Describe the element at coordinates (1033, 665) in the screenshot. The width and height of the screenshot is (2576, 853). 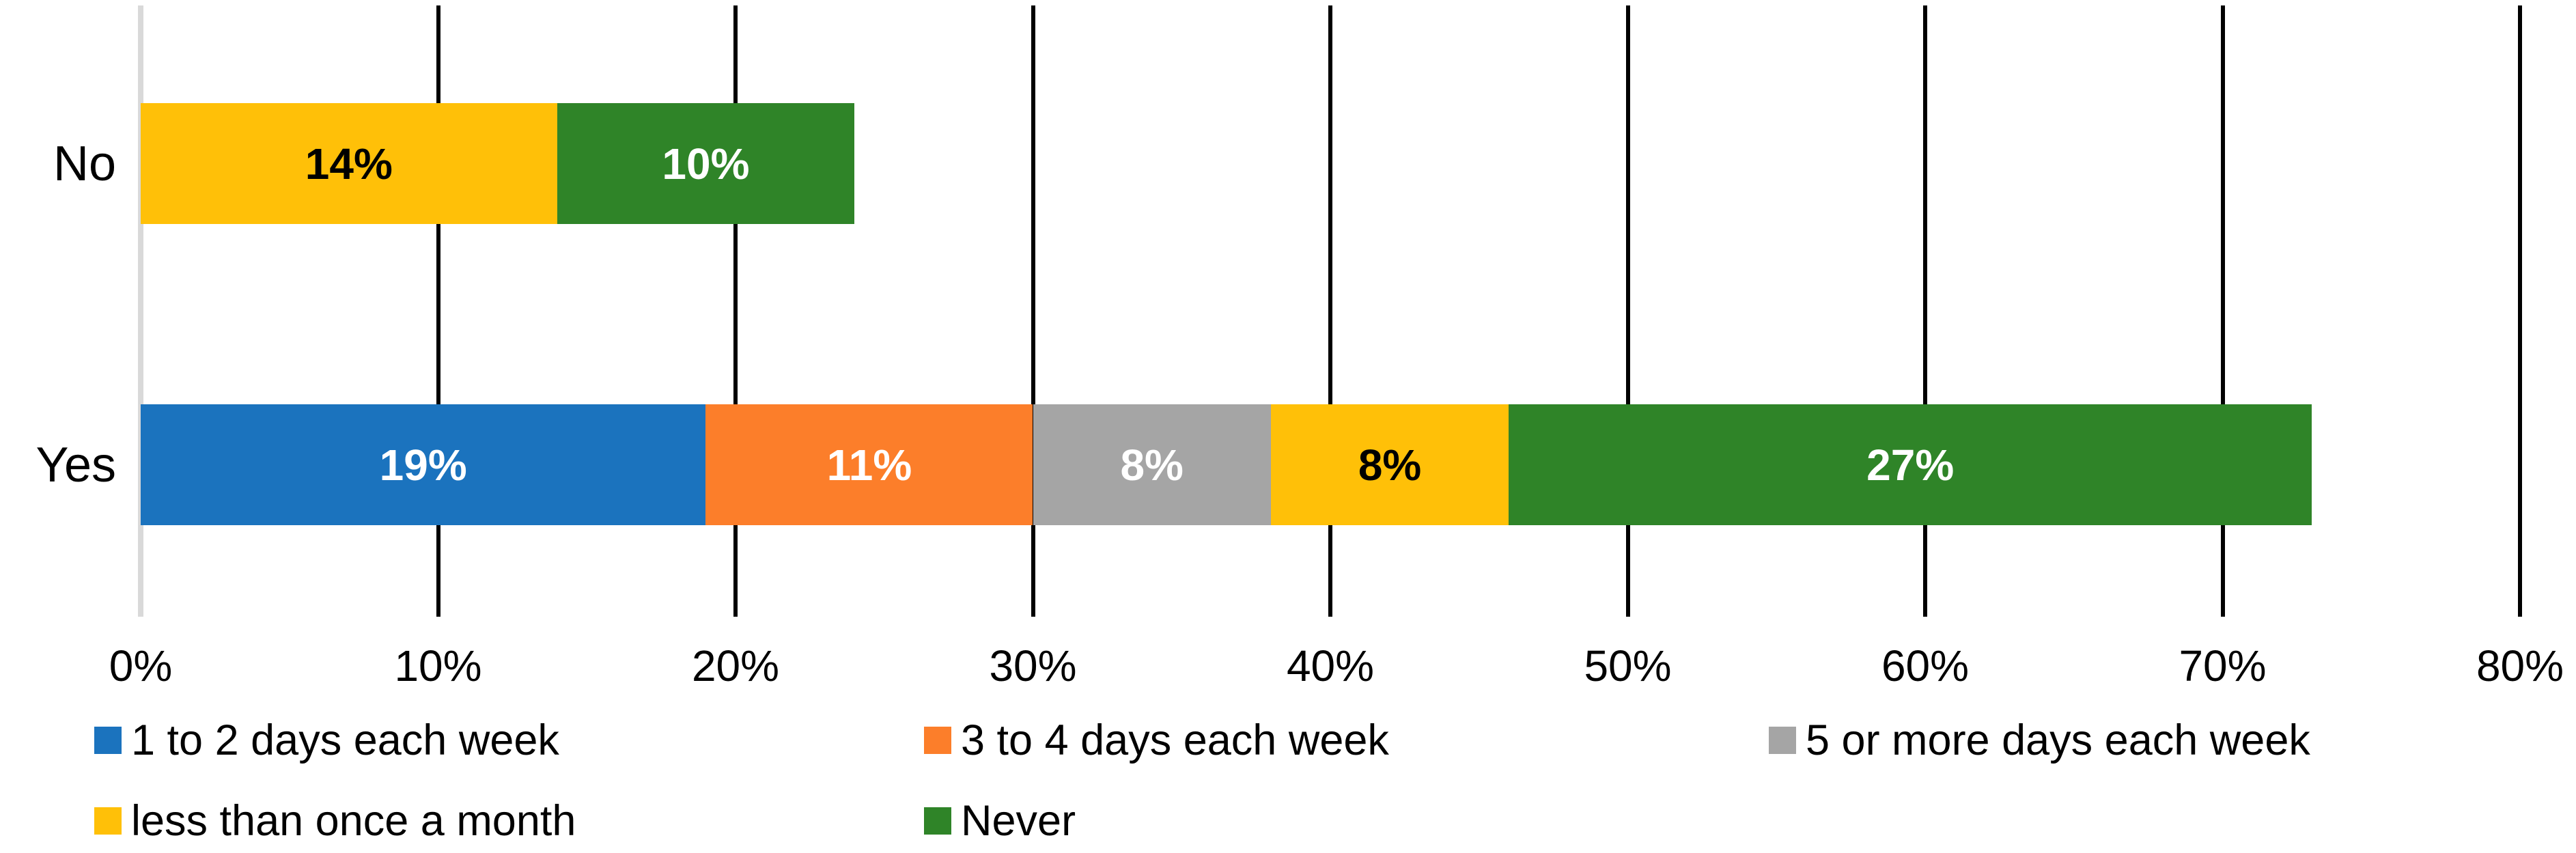
I see `x-tick-label: 30%` at that location.